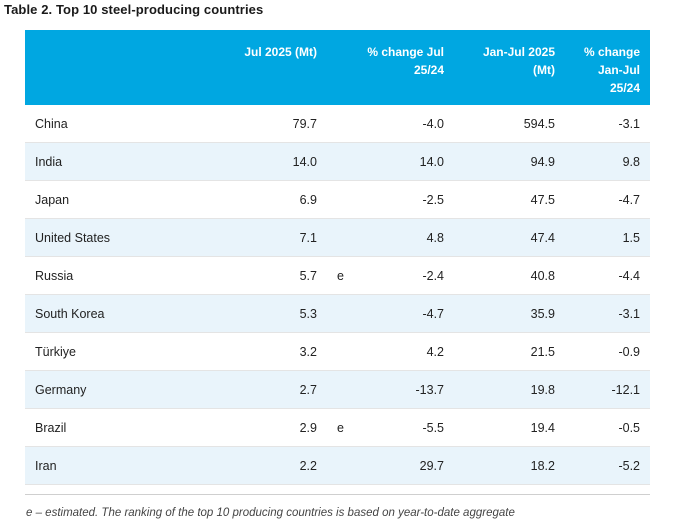 Image resolution: width=679 pixels, height=532 pixels. I want to click on pct-jul-cell: -2.5, so click(433, 200).